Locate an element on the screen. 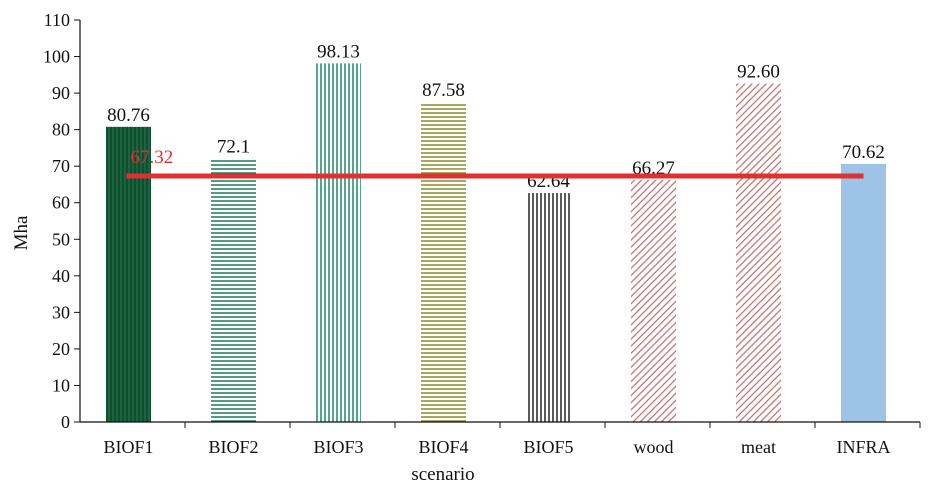 This screenshot has height=486, width=939. x-tick-label: BIOF3 is located at coordinates (338, 447).